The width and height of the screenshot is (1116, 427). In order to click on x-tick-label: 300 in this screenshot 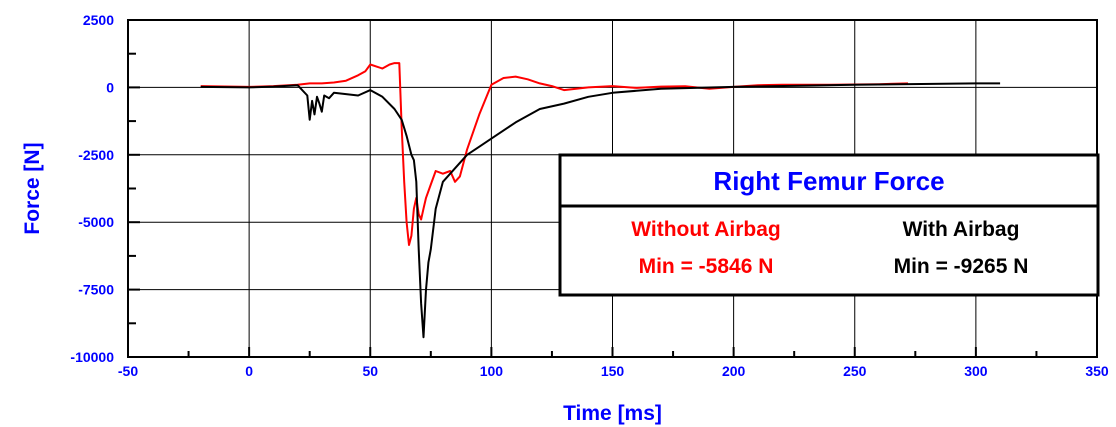, I will do `click(976, 371)`.